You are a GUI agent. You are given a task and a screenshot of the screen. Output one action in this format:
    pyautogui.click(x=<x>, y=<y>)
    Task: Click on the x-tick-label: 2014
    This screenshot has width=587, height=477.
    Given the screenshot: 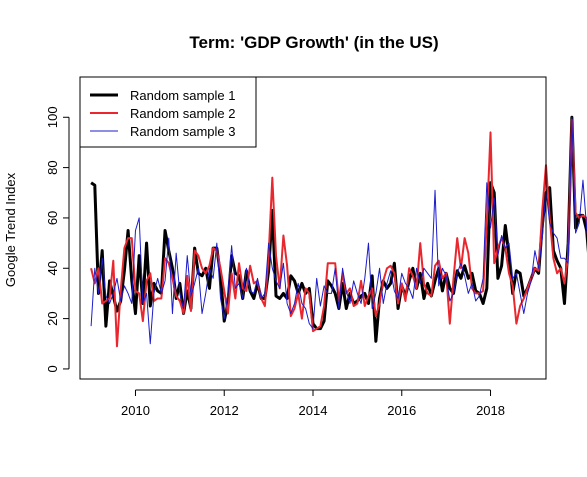 What is the action you would take?
    pyautogui.click(x=313, y=410)
    